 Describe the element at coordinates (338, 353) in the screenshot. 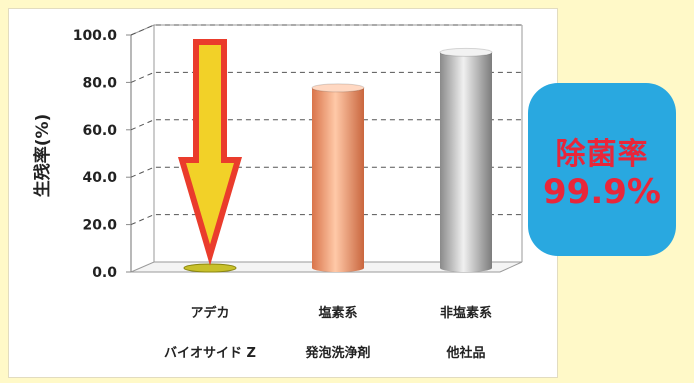

I see `category-label-line: 発泡洗浄剤` at that location.